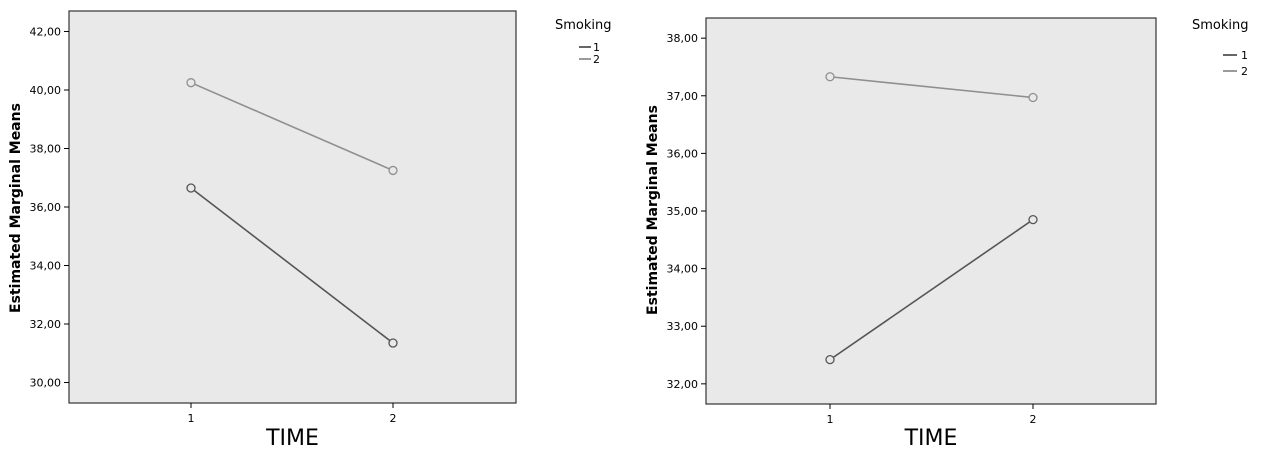 The image size is (1263, 455). Describe the element at coordinates (653, 210) in the screenshot. I see `chart-2-y-axis-title: Estimated Marginal Means` at that location.